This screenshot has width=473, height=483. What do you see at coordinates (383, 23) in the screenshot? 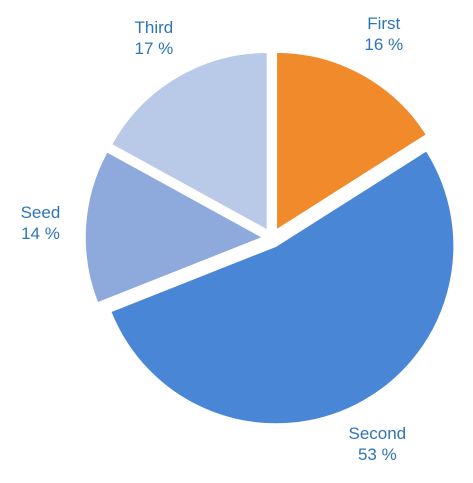
I see `slice-label: First` at bounding box center [383, 23].